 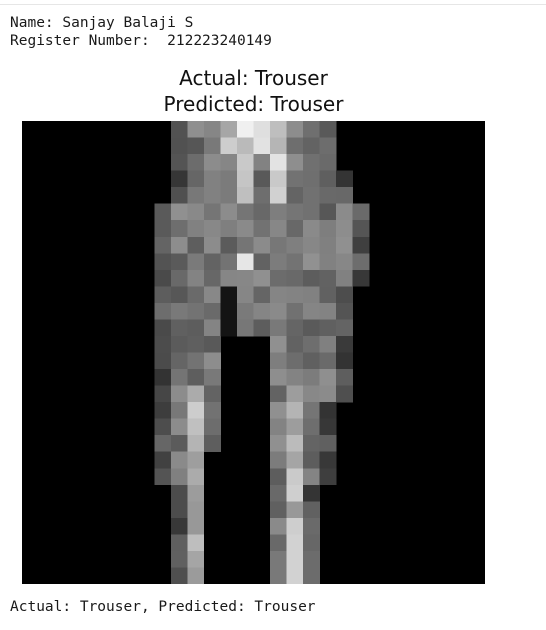 What do you see at coordinates (101, 23) in the screenshot?
I see `name-output-text: Name: Sanjay Balaji S` at bounding box center [101, 23].